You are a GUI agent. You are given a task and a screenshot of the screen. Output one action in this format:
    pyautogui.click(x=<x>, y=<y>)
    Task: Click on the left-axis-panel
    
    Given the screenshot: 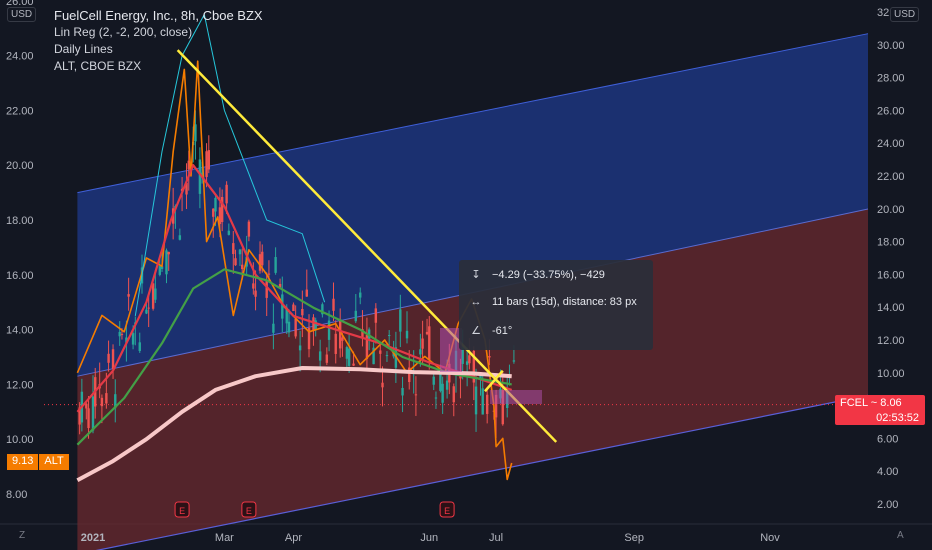 What is the action you would take?
    pyautogui.click(x=22, y=262)
    